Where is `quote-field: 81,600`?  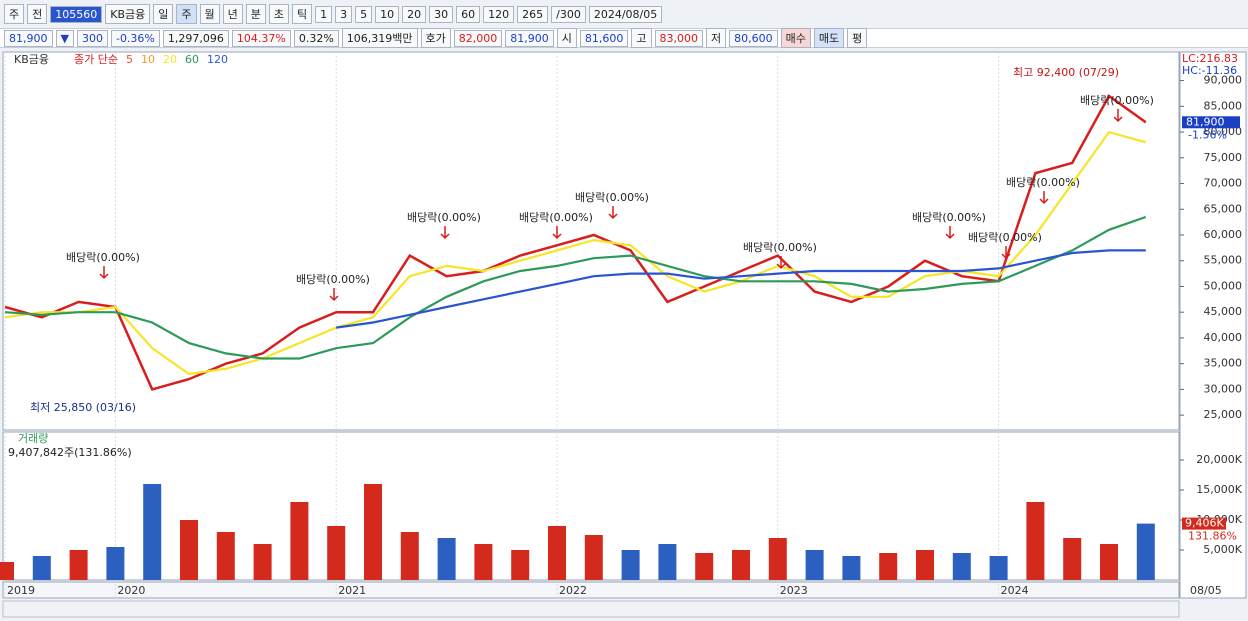
quote-field: 81,600 is located at coordinates (604, 38).